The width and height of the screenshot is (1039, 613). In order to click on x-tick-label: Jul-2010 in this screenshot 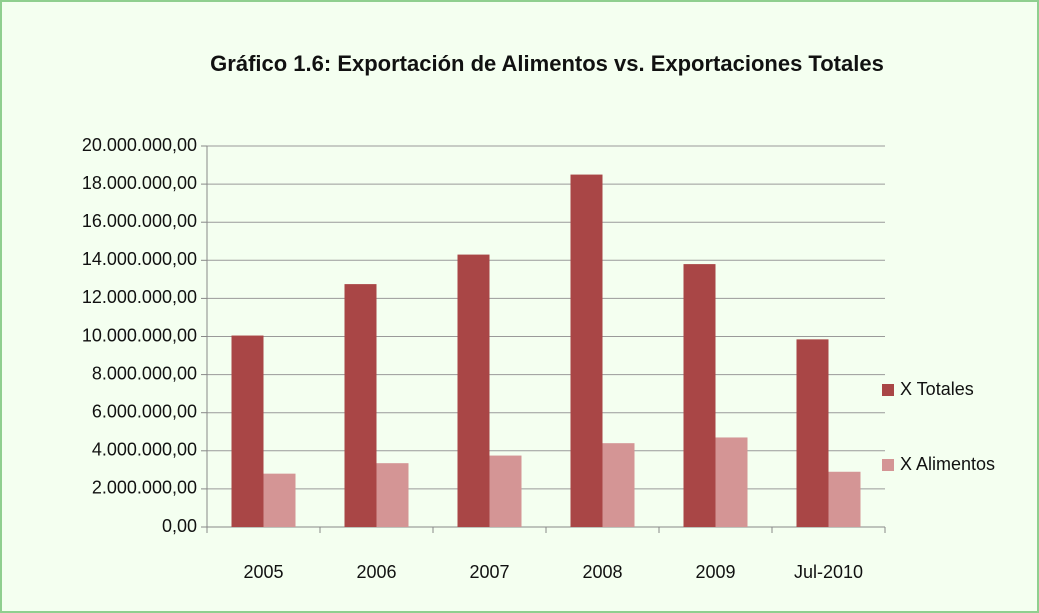, I will do `click(828, 572)`.